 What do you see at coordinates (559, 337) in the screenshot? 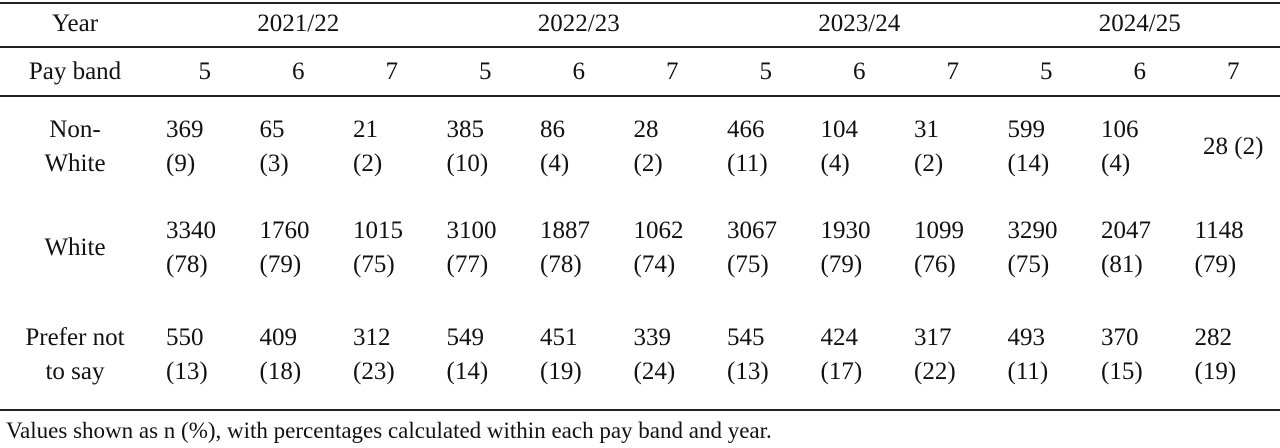
I see `cell-count: 451` at bounding box center [559, 337].